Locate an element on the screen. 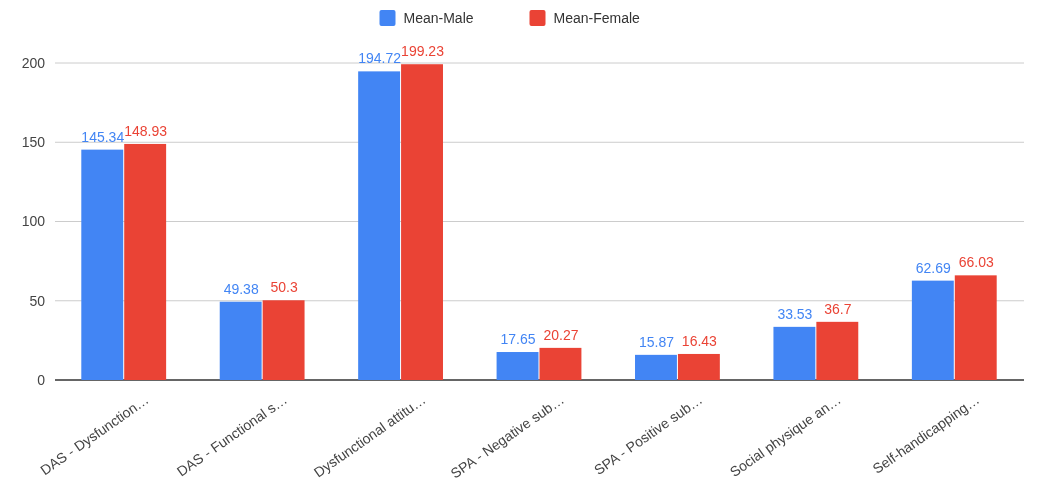 Image resolution: width=1039 pixels, height=499 pixels. y-tick-label: 200 is located at coordinates (33, 62).